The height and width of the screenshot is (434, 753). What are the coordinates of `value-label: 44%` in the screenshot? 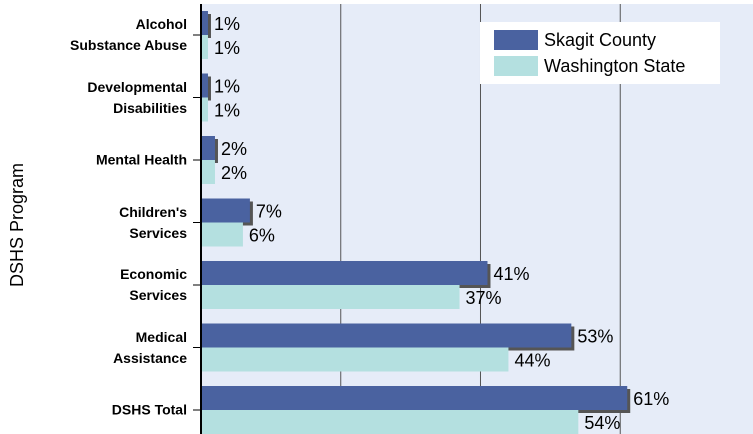 It's located at (532, 360).